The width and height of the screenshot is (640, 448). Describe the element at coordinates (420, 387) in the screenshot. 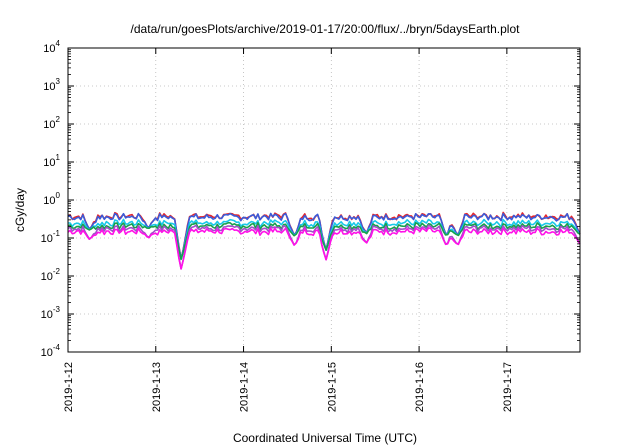

I see `x-tick-label: 2019-1-16` at that location.